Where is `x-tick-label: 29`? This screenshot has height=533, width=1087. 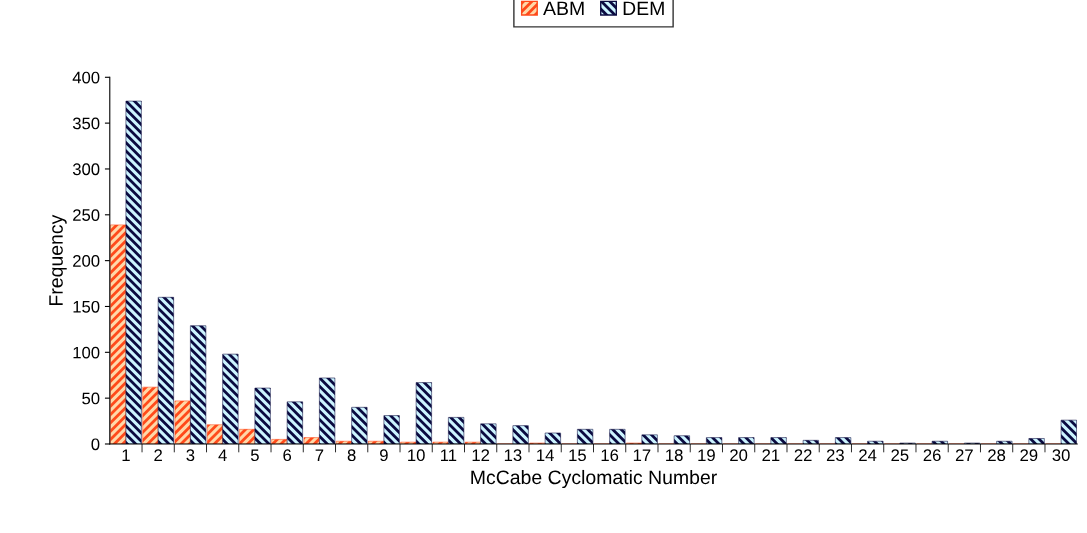
x-tick-label: 29 is located at coordinates (1029, 455).